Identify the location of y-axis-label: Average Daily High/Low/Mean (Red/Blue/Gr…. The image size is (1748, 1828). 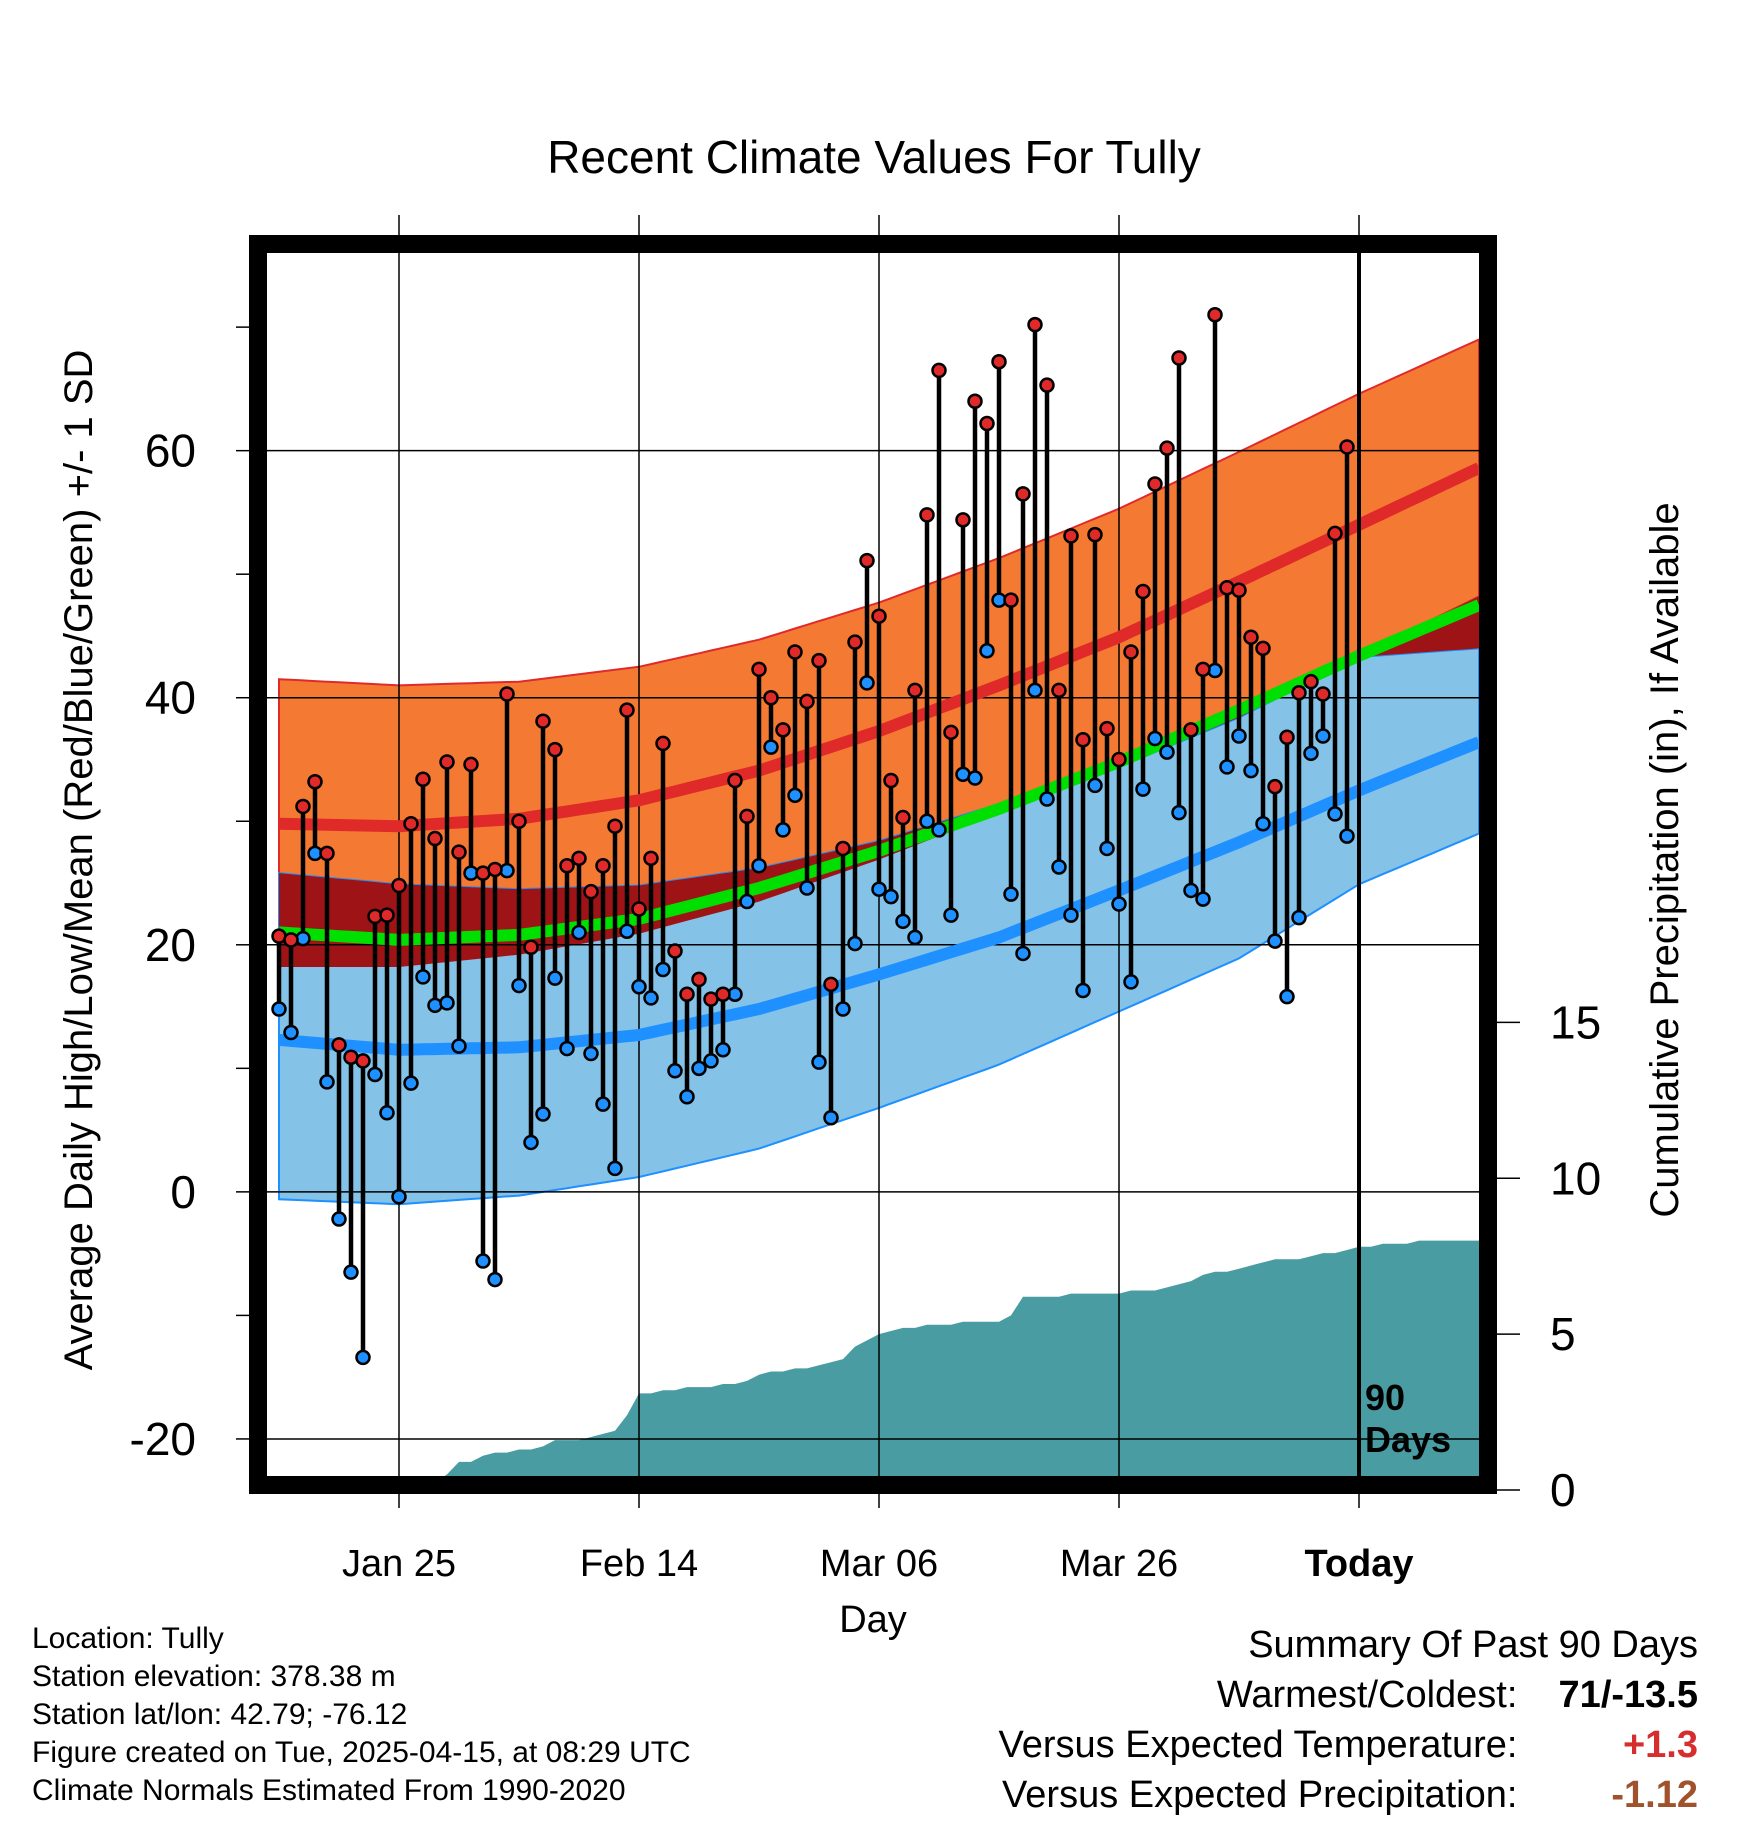
(79, 860).